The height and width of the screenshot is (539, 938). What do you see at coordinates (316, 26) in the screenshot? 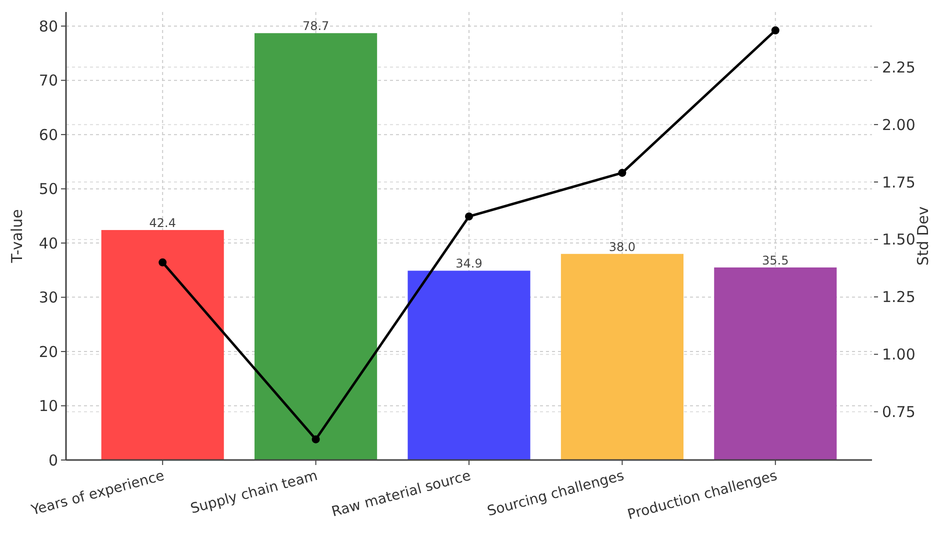
I see `data-label: 78.7` at bounding box center [316, 26].